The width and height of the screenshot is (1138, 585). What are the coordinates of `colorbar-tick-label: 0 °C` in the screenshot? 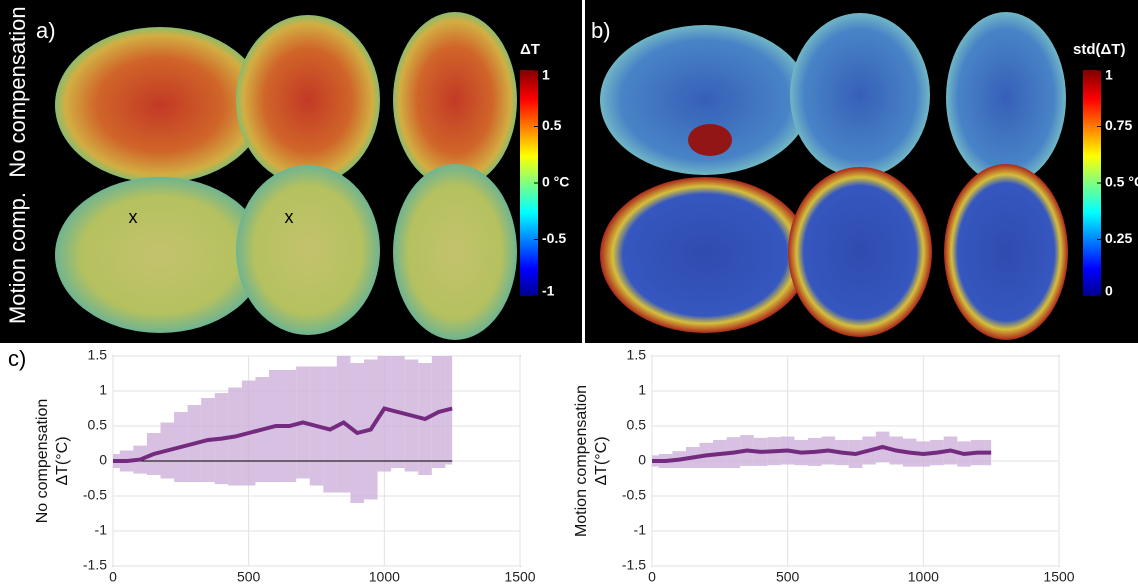 It's located at (555, 182).